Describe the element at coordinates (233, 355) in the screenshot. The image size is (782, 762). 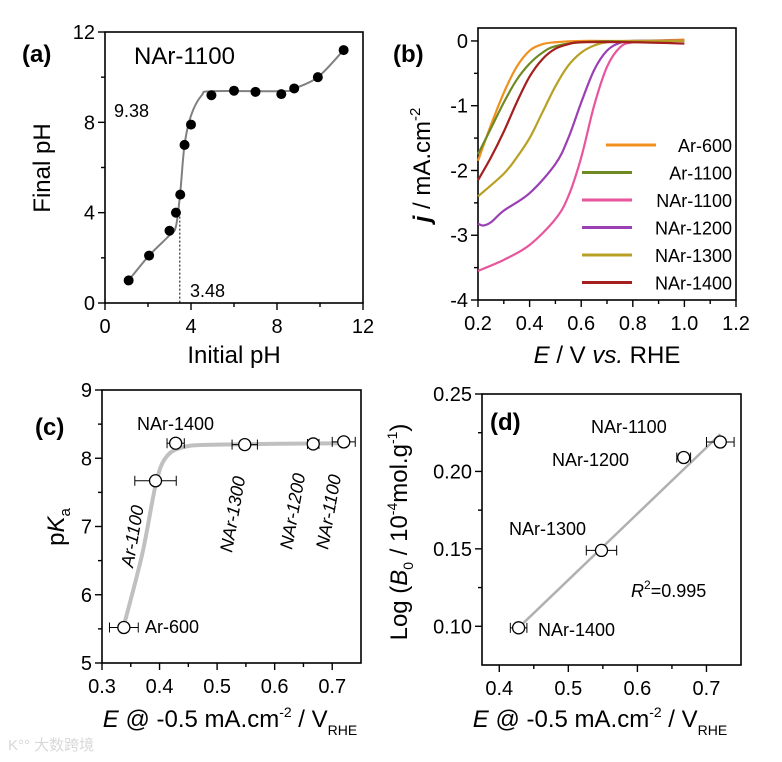
I see `x-axis-label: Initial pH` at that location.